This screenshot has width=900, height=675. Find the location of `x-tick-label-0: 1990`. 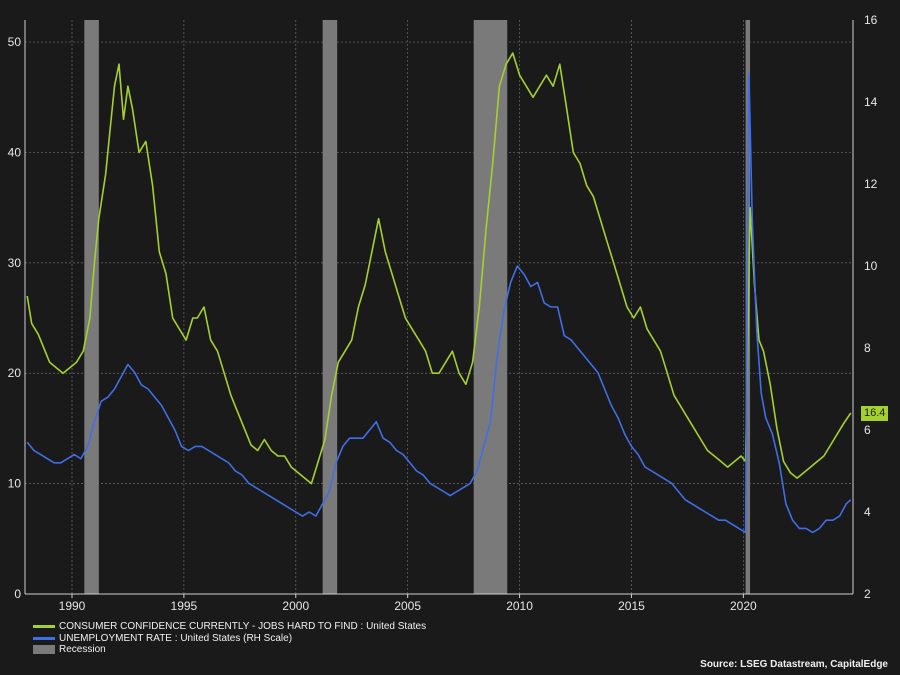

x-tick-label-0: 1990 is located at coordinates (72, 606).